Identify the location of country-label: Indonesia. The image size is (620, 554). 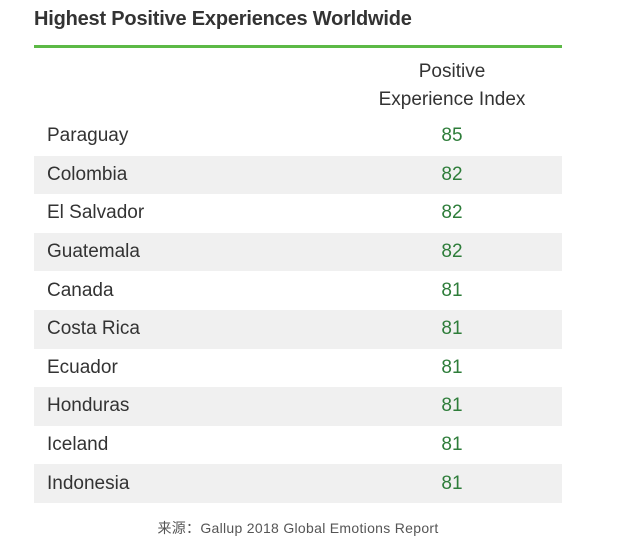
(88, 483).